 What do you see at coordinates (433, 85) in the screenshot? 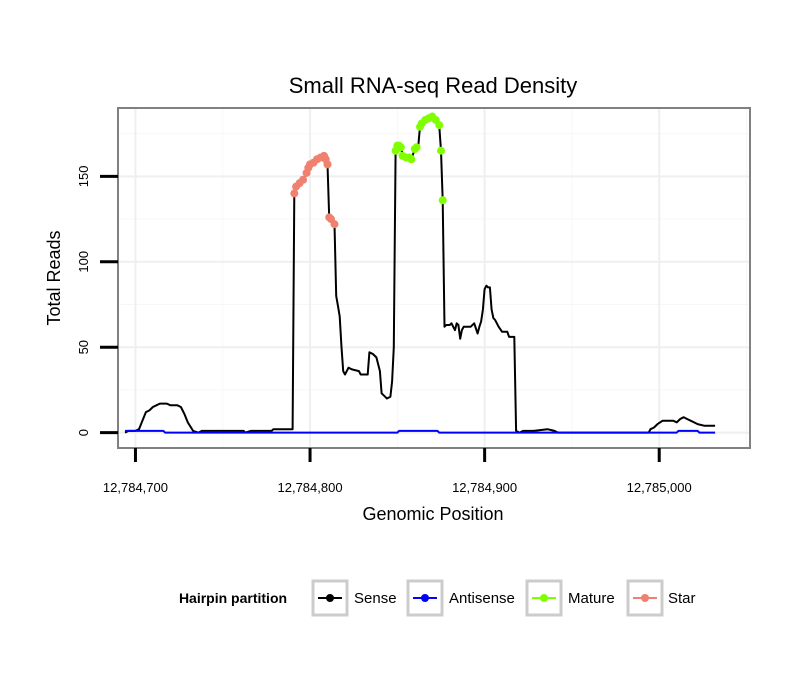
I see `chart-title: Small RNA-seq Read Density` at bounding box center [433, 85].